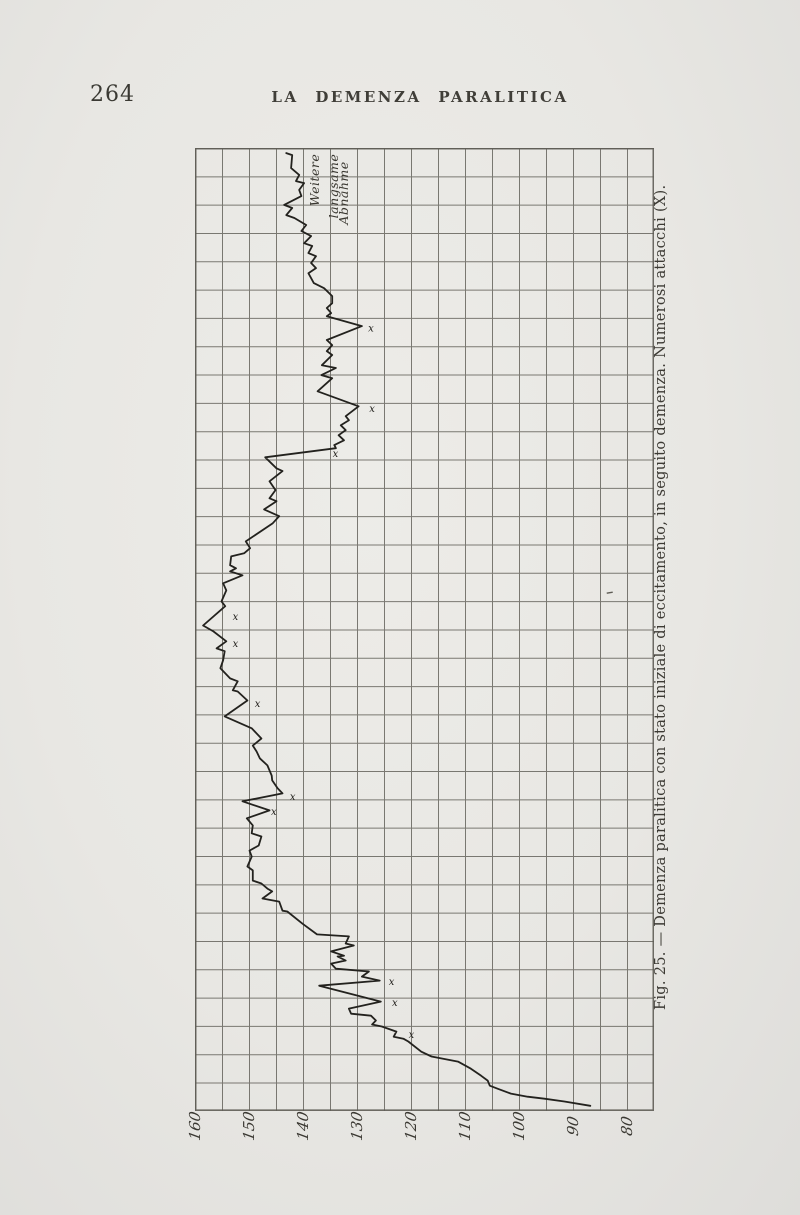 The image size is (800, 1215). What do you see at coordinates (627, 1126) in the screenshot?
I see `axis-tick-label: 80` at bounding box center [627, 1126].